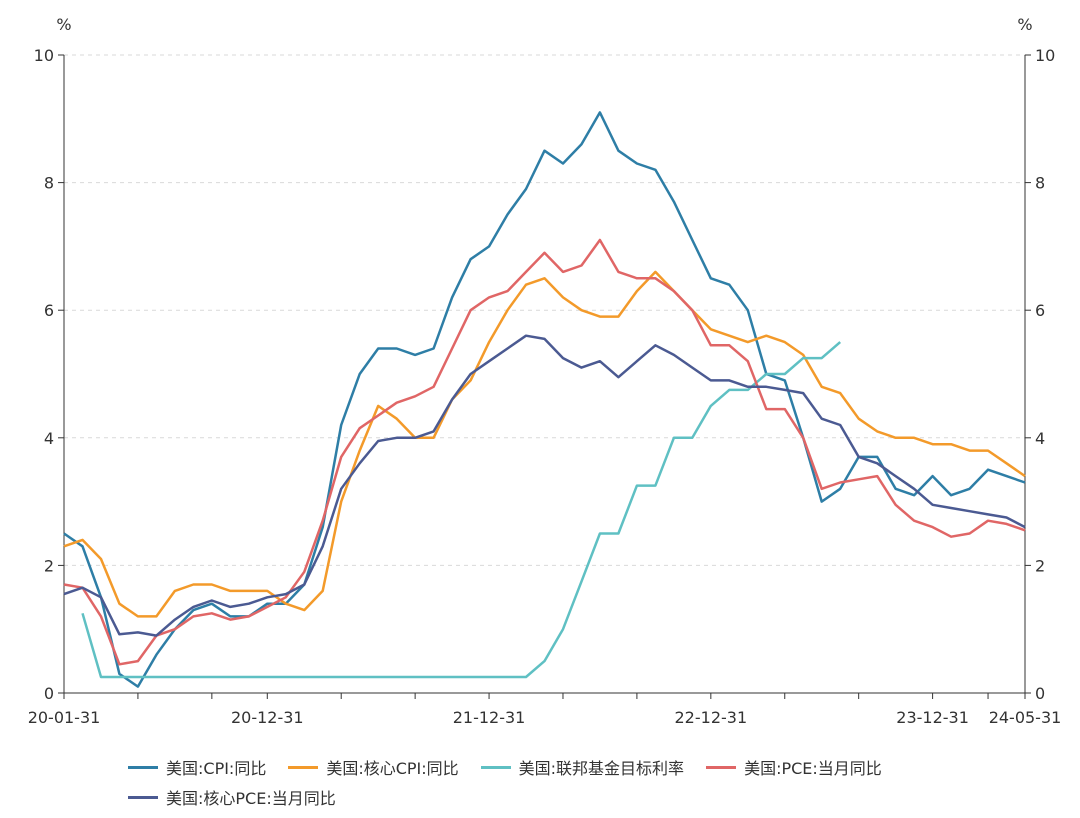  I want to click on y-tick-label-right: 4, so click(1040, 438).